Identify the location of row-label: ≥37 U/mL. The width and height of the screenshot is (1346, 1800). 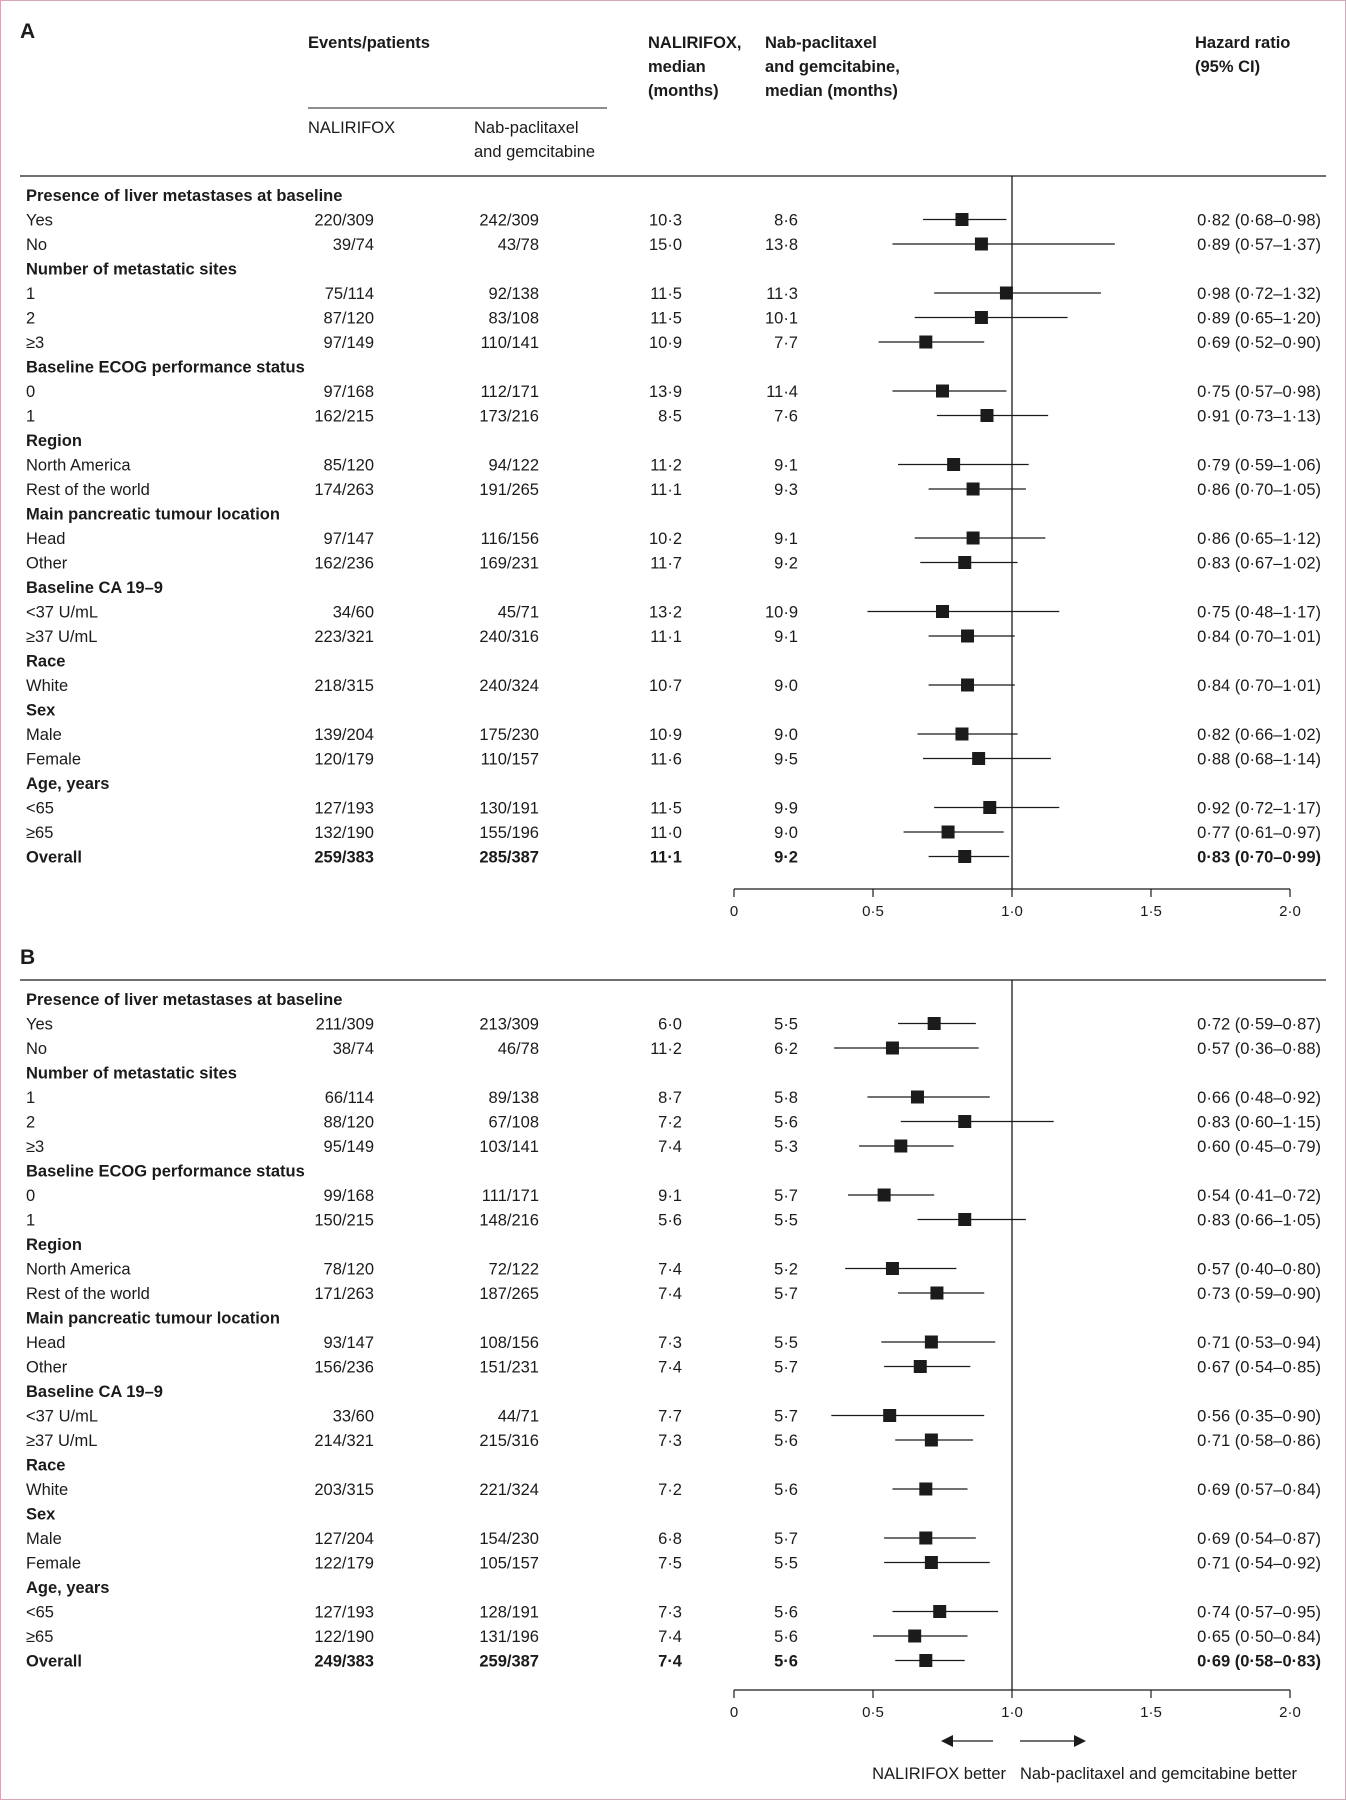
(61, 1441).